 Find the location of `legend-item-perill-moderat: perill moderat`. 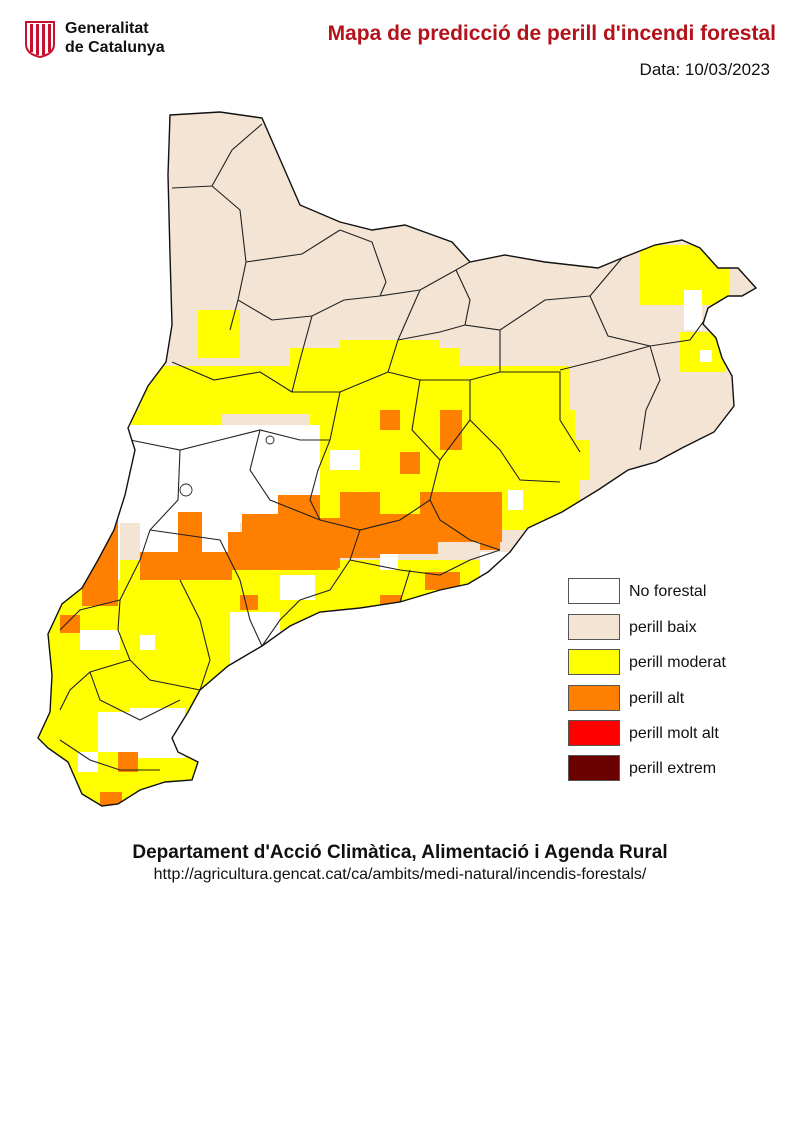

legend-item-perill-moderat: perill moderat is located at coordinates (668, 663).